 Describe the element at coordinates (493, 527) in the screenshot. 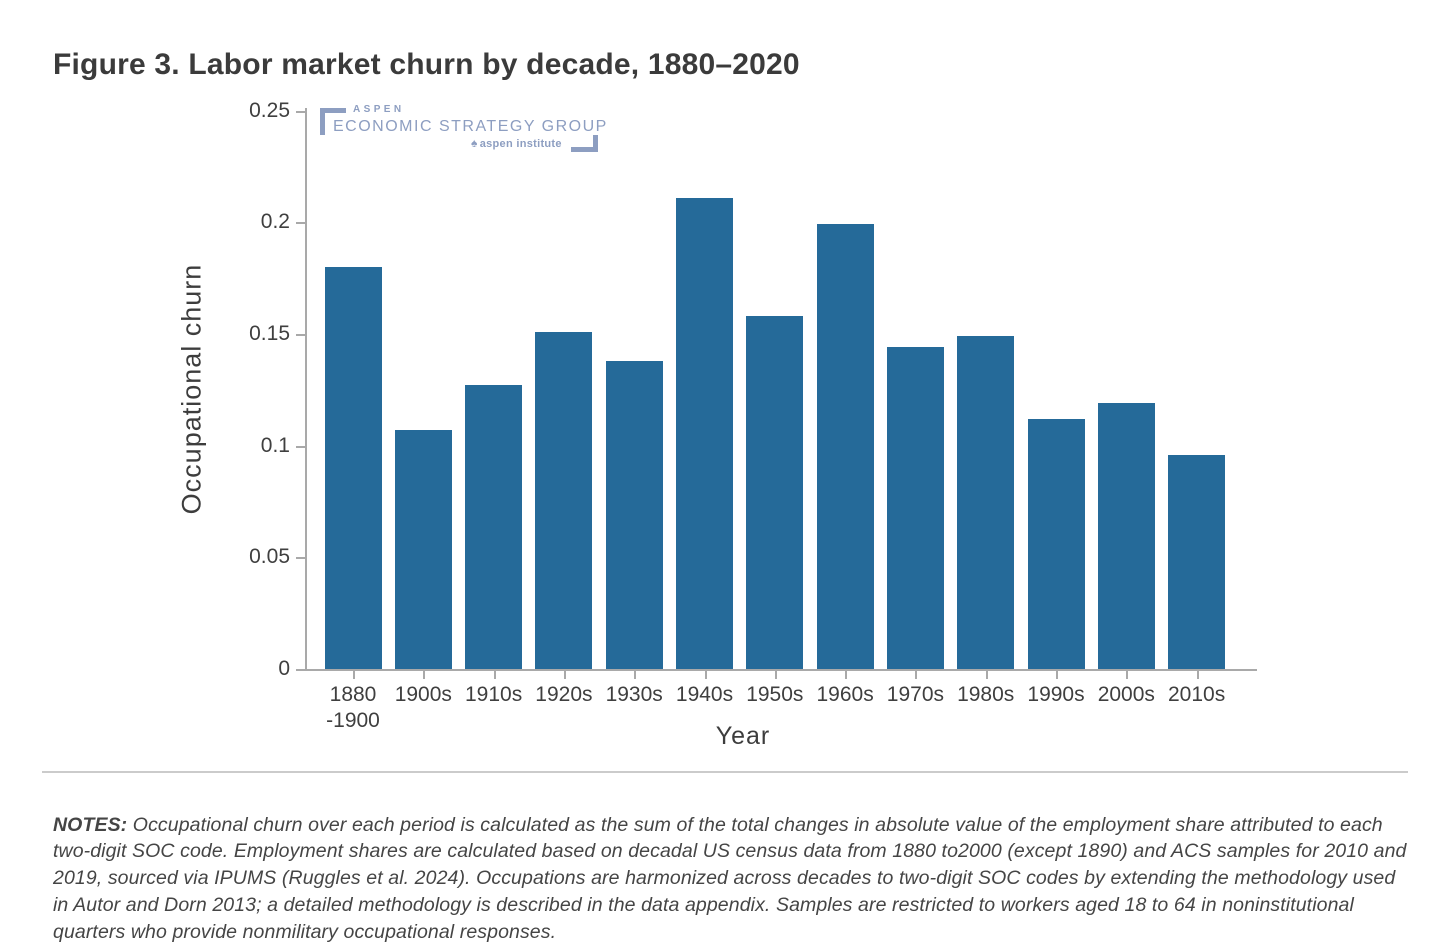

I see `bar-1910s` at that location.